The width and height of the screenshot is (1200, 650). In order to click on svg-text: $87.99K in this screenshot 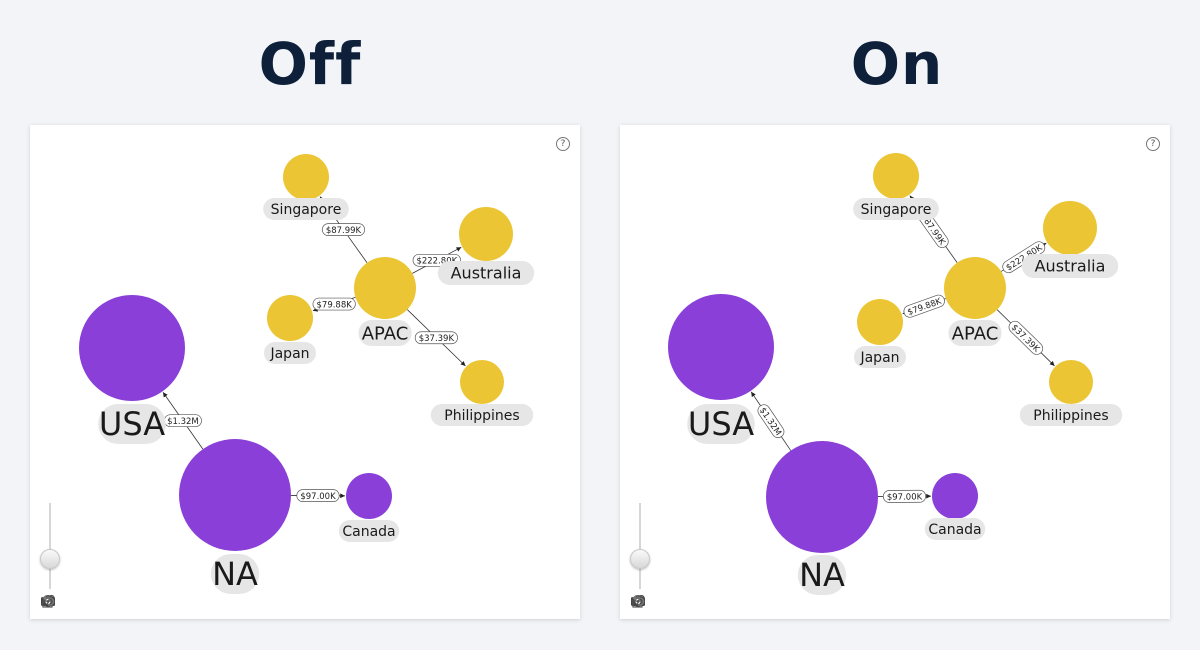, I will do `click(344, 231)`.